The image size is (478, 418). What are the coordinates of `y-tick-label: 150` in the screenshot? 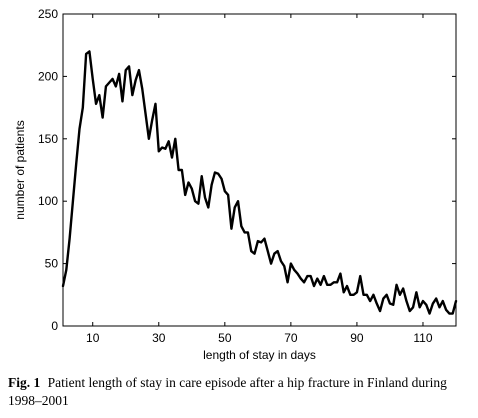 It's located at (48, 139).